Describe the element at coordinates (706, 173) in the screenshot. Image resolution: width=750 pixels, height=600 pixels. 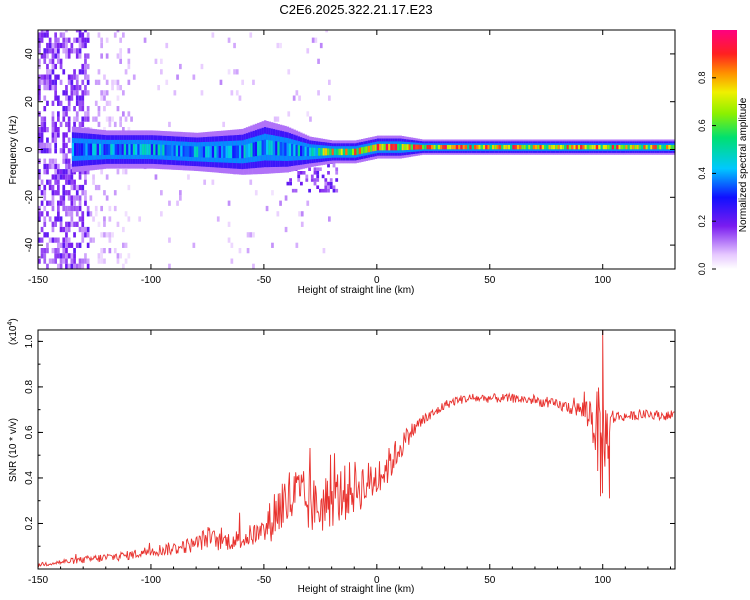
I see `colorbar-ticks: 0.0 0.2 0.4 0.6 0.8` at that location.